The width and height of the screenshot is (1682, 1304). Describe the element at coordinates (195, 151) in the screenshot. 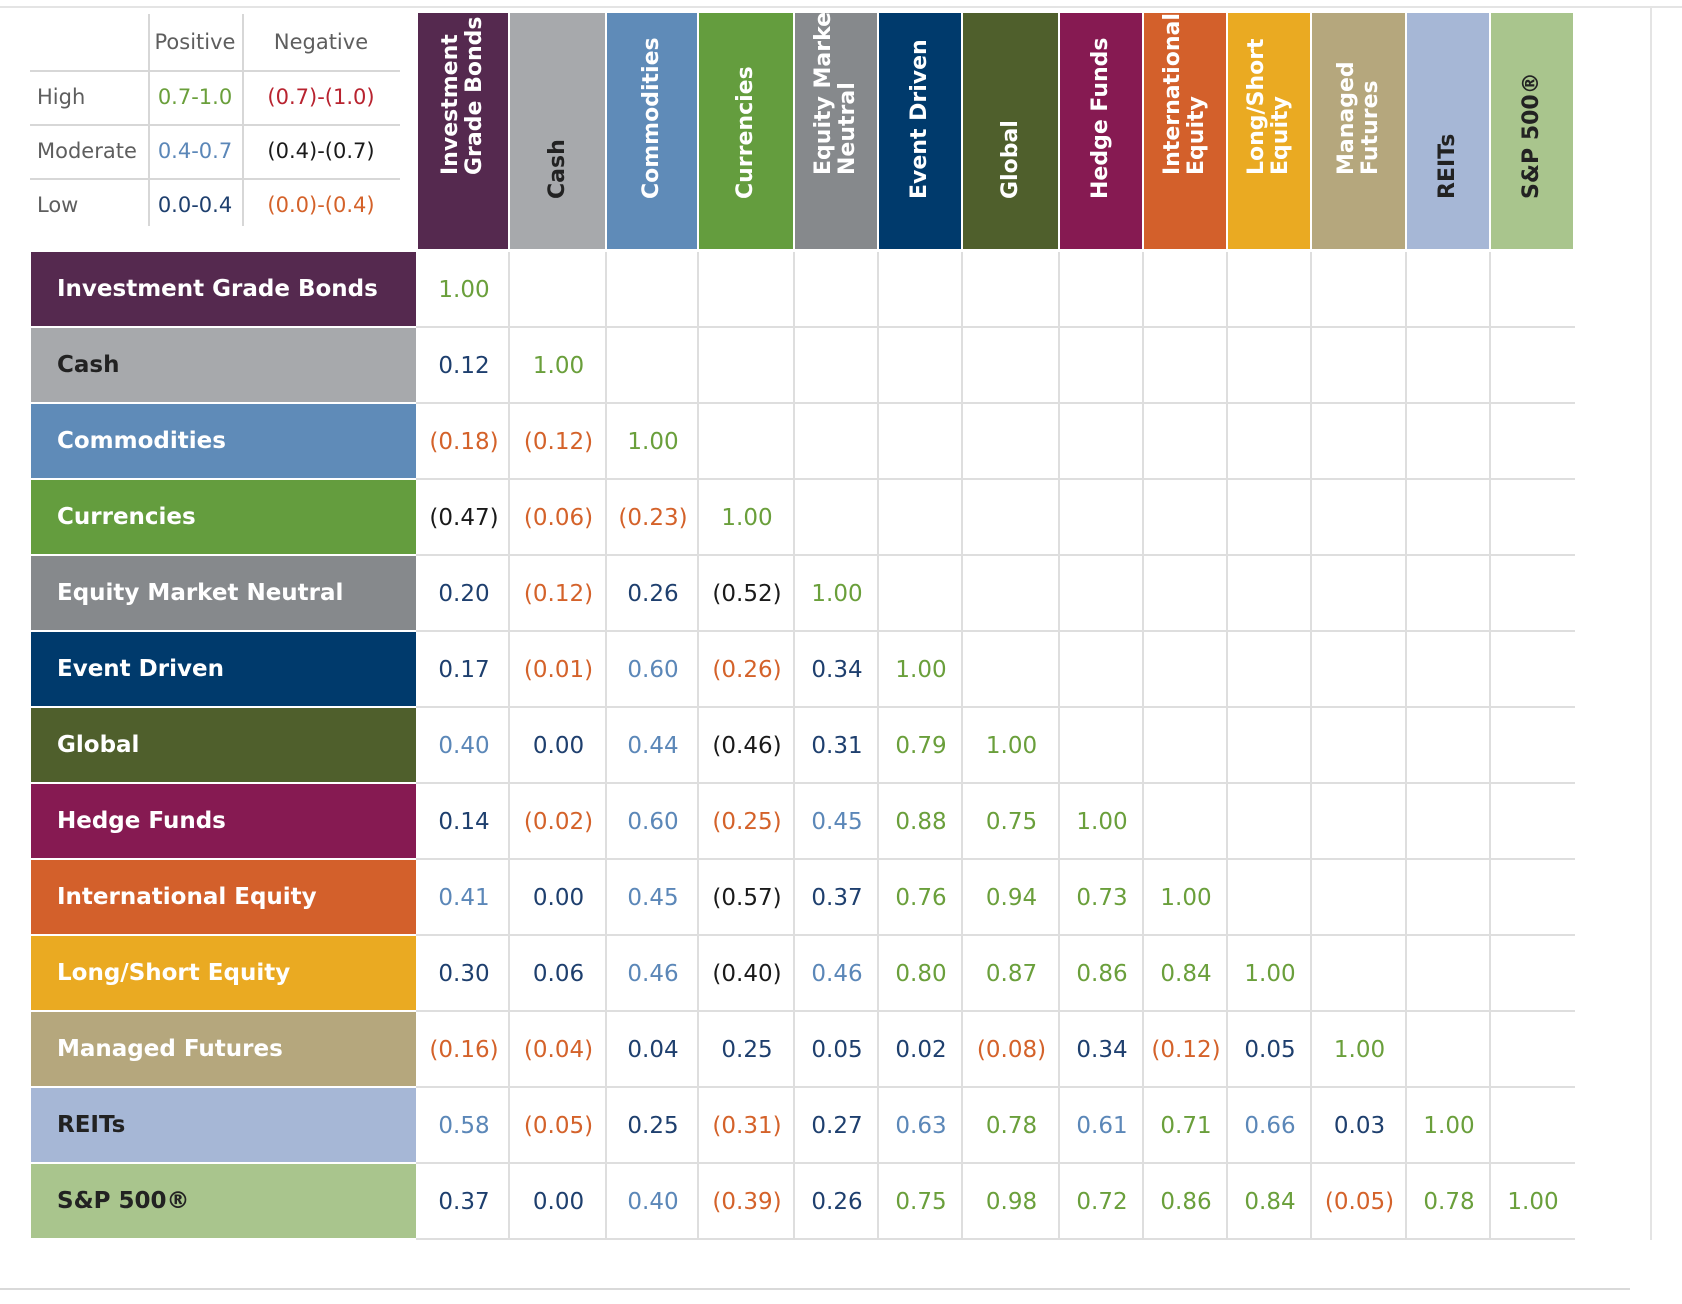

I see `legend-positive-range: 0.4-0.7` at that location.